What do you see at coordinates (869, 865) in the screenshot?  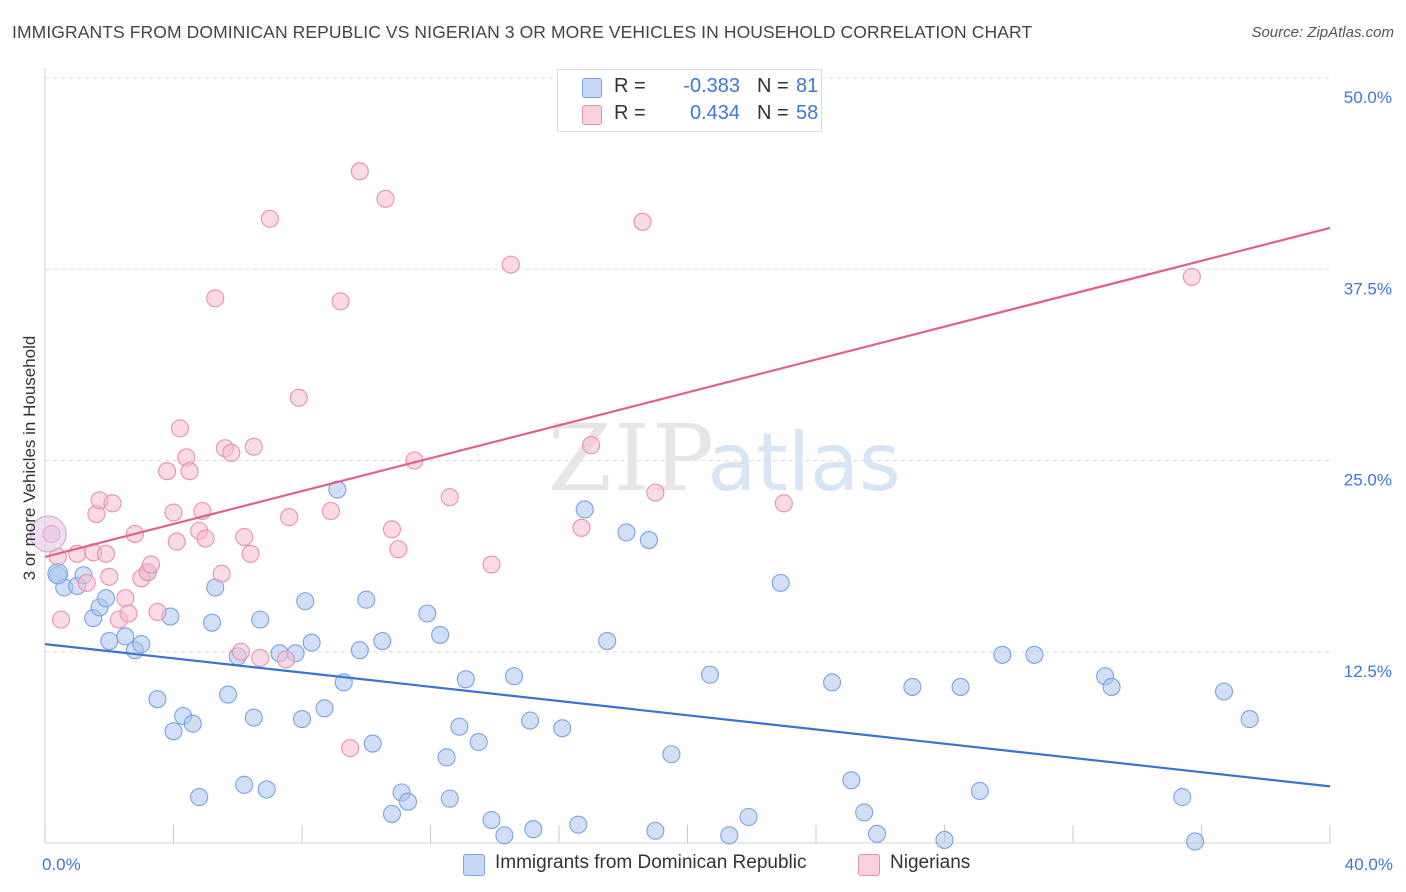 I see `legend-swatch-nigerian` at bounding box center [869, 865].